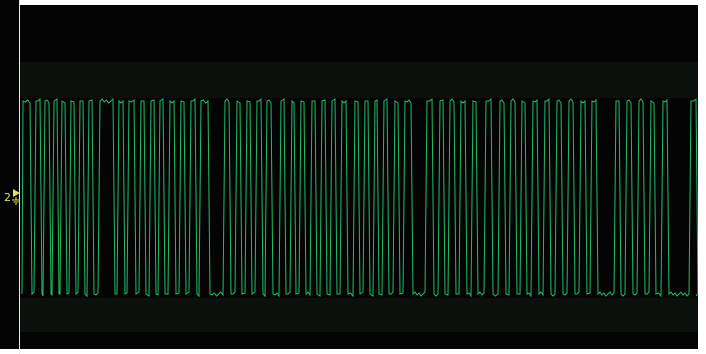 Image resolution: width=706 pixels, height=354 pixels. I want to click on top-border, so click(358, 2).